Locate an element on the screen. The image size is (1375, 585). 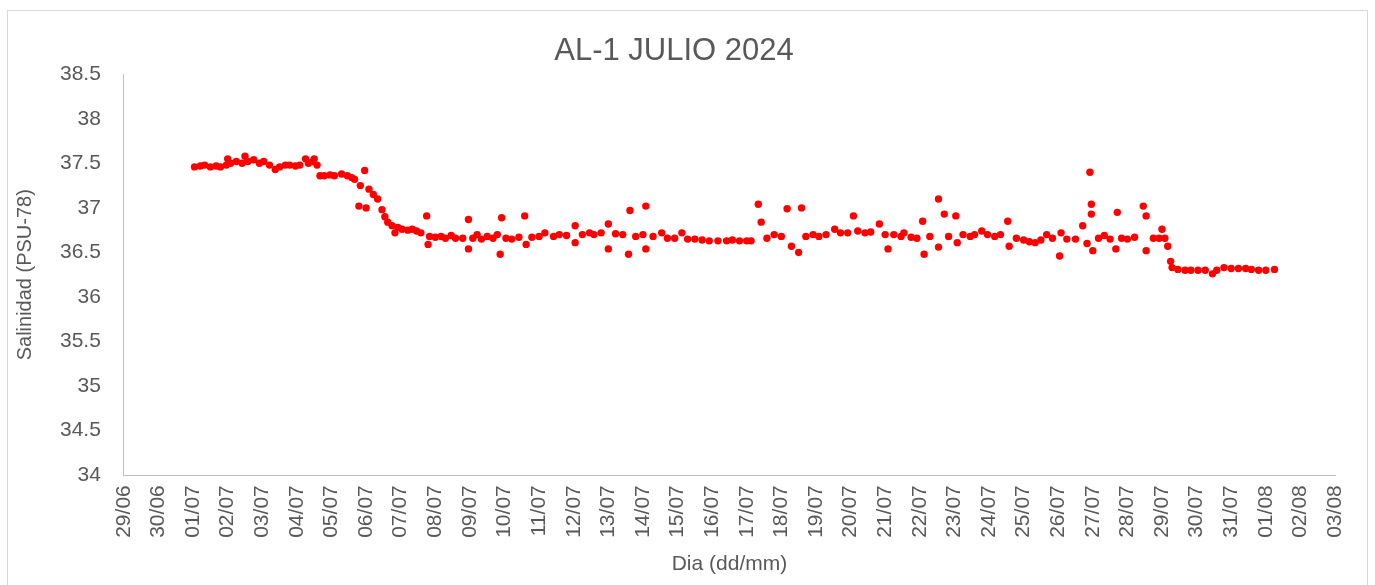
x-tick-label: 13/07 is located at coordinates (607, 511).